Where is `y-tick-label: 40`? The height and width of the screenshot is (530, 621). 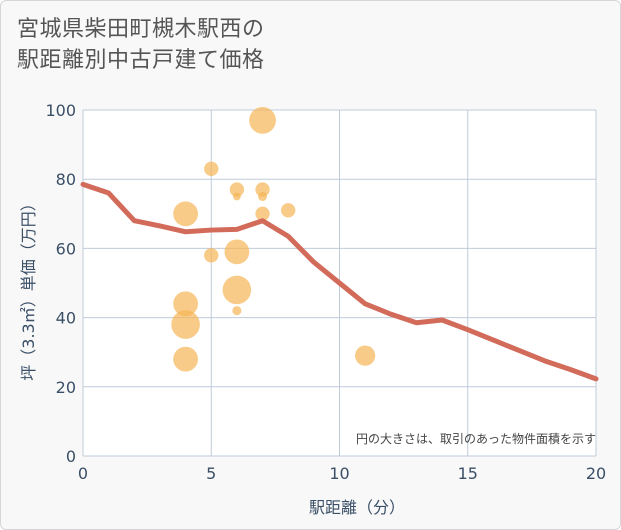
y-tick-label: 40 is located at coordinates (66, 318).